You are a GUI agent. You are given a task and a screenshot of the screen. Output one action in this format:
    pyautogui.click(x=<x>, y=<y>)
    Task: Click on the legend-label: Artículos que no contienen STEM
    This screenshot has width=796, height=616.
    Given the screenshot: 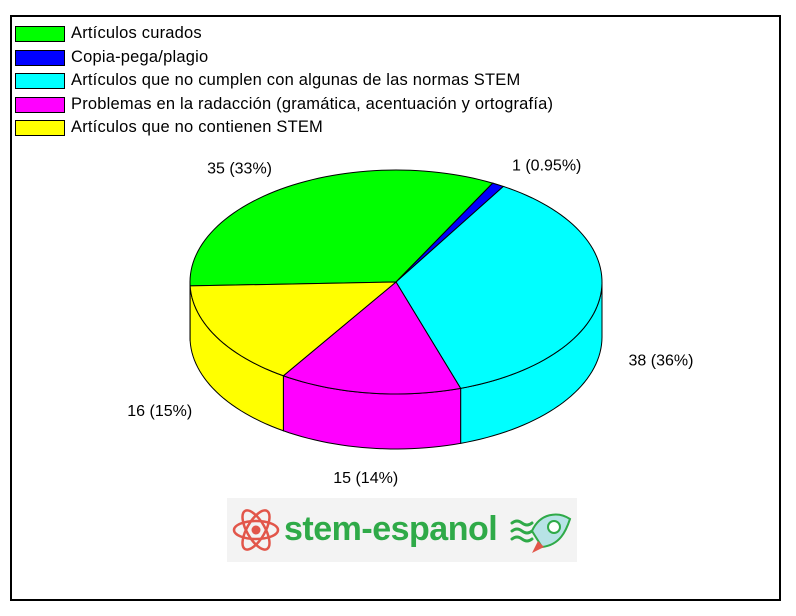 What is the action you would take?
    pyautogui.click(x=197, y=127)
    